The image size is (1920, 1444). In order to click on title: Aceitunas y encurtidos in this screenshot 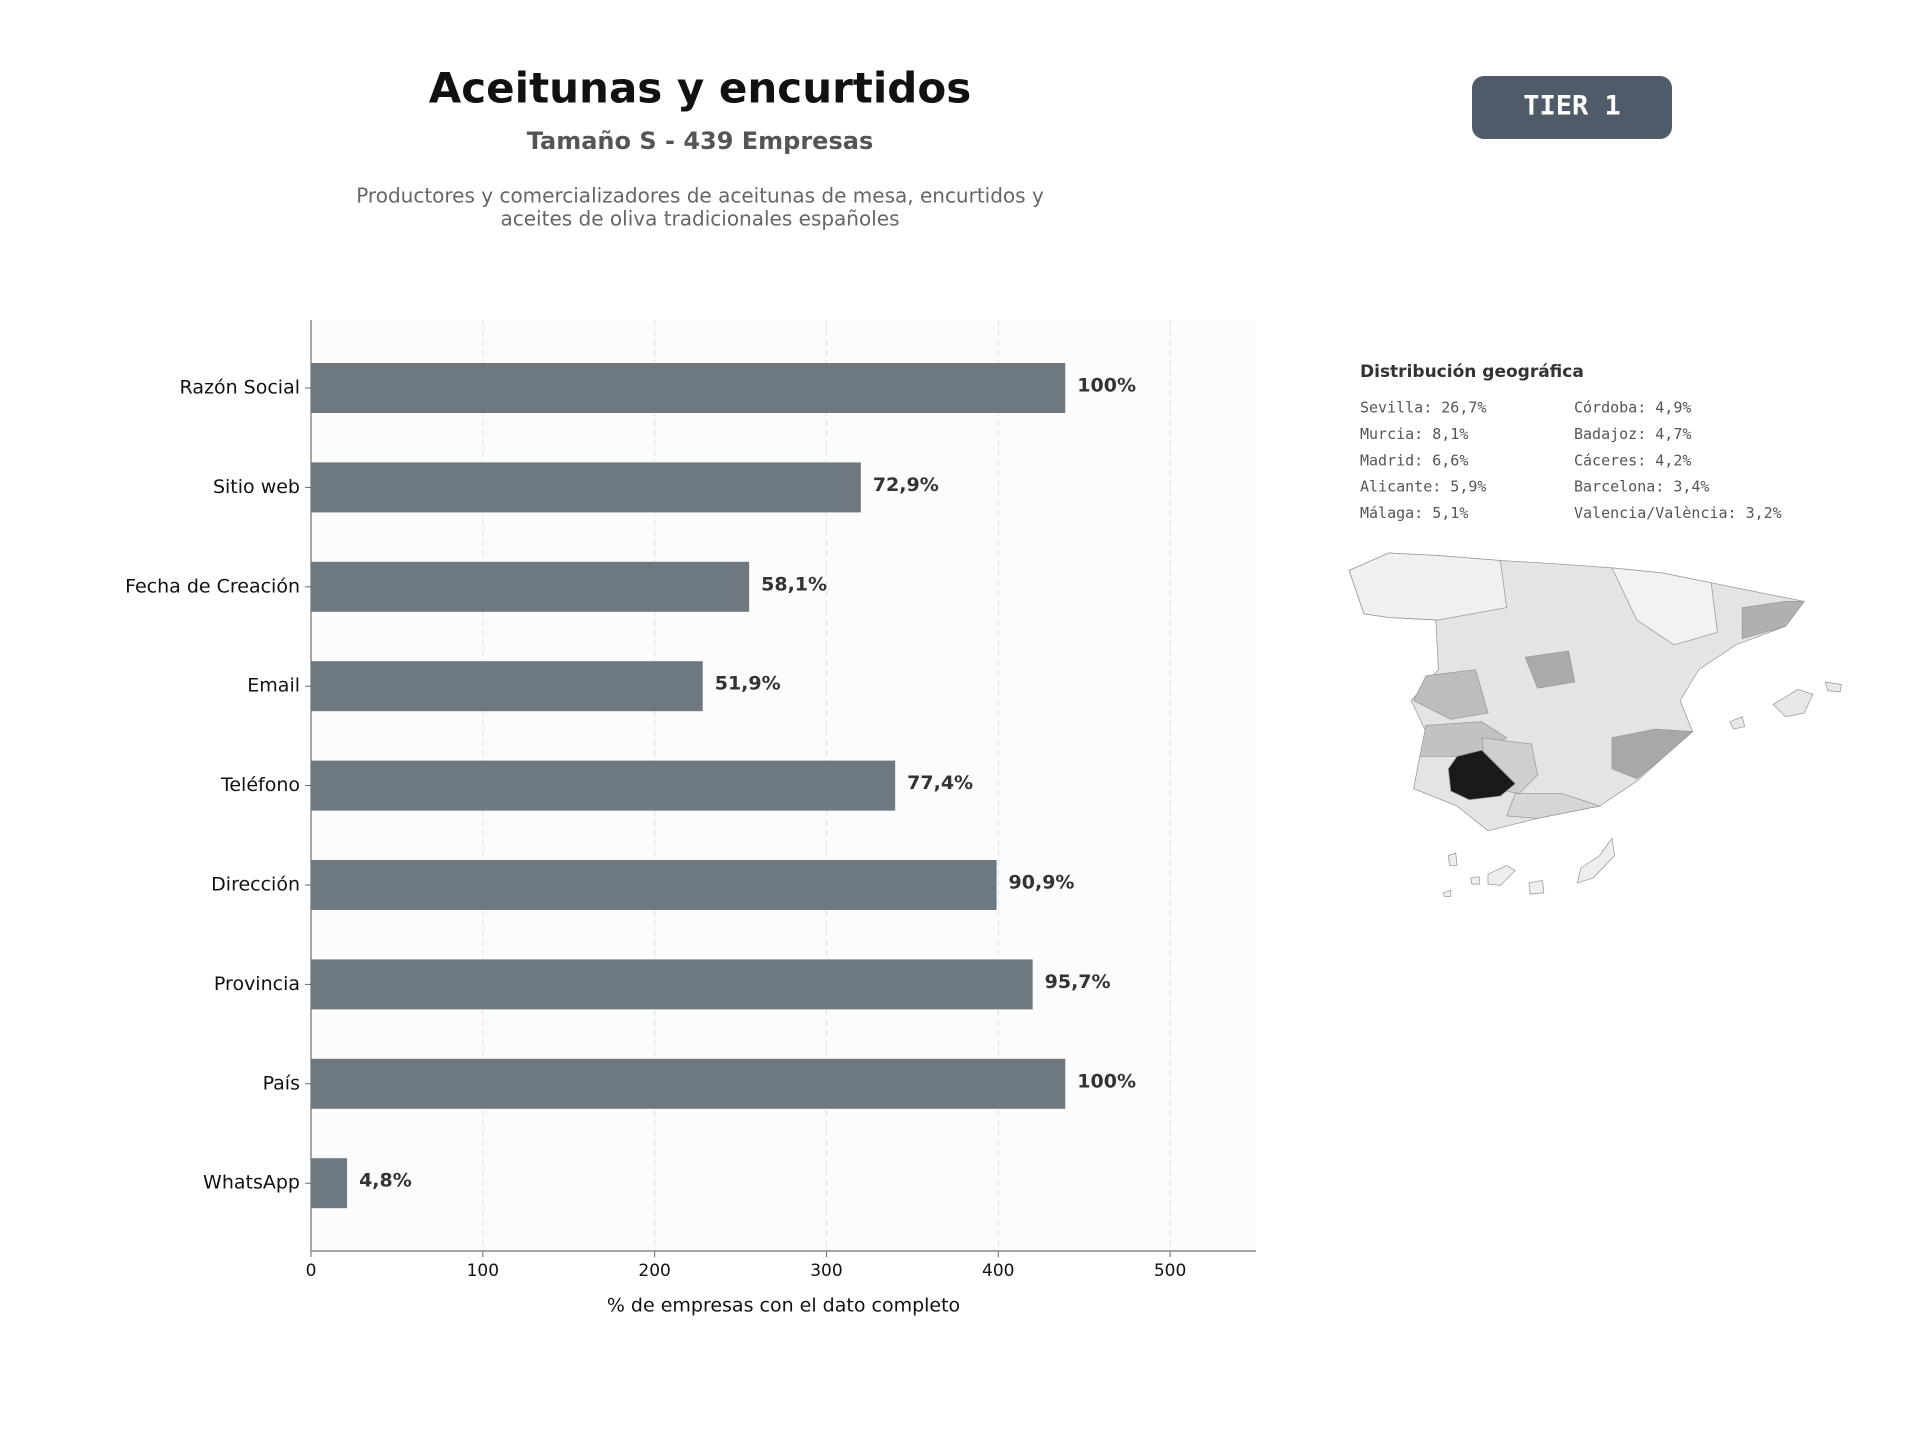, I will do `click(700, 88)`.